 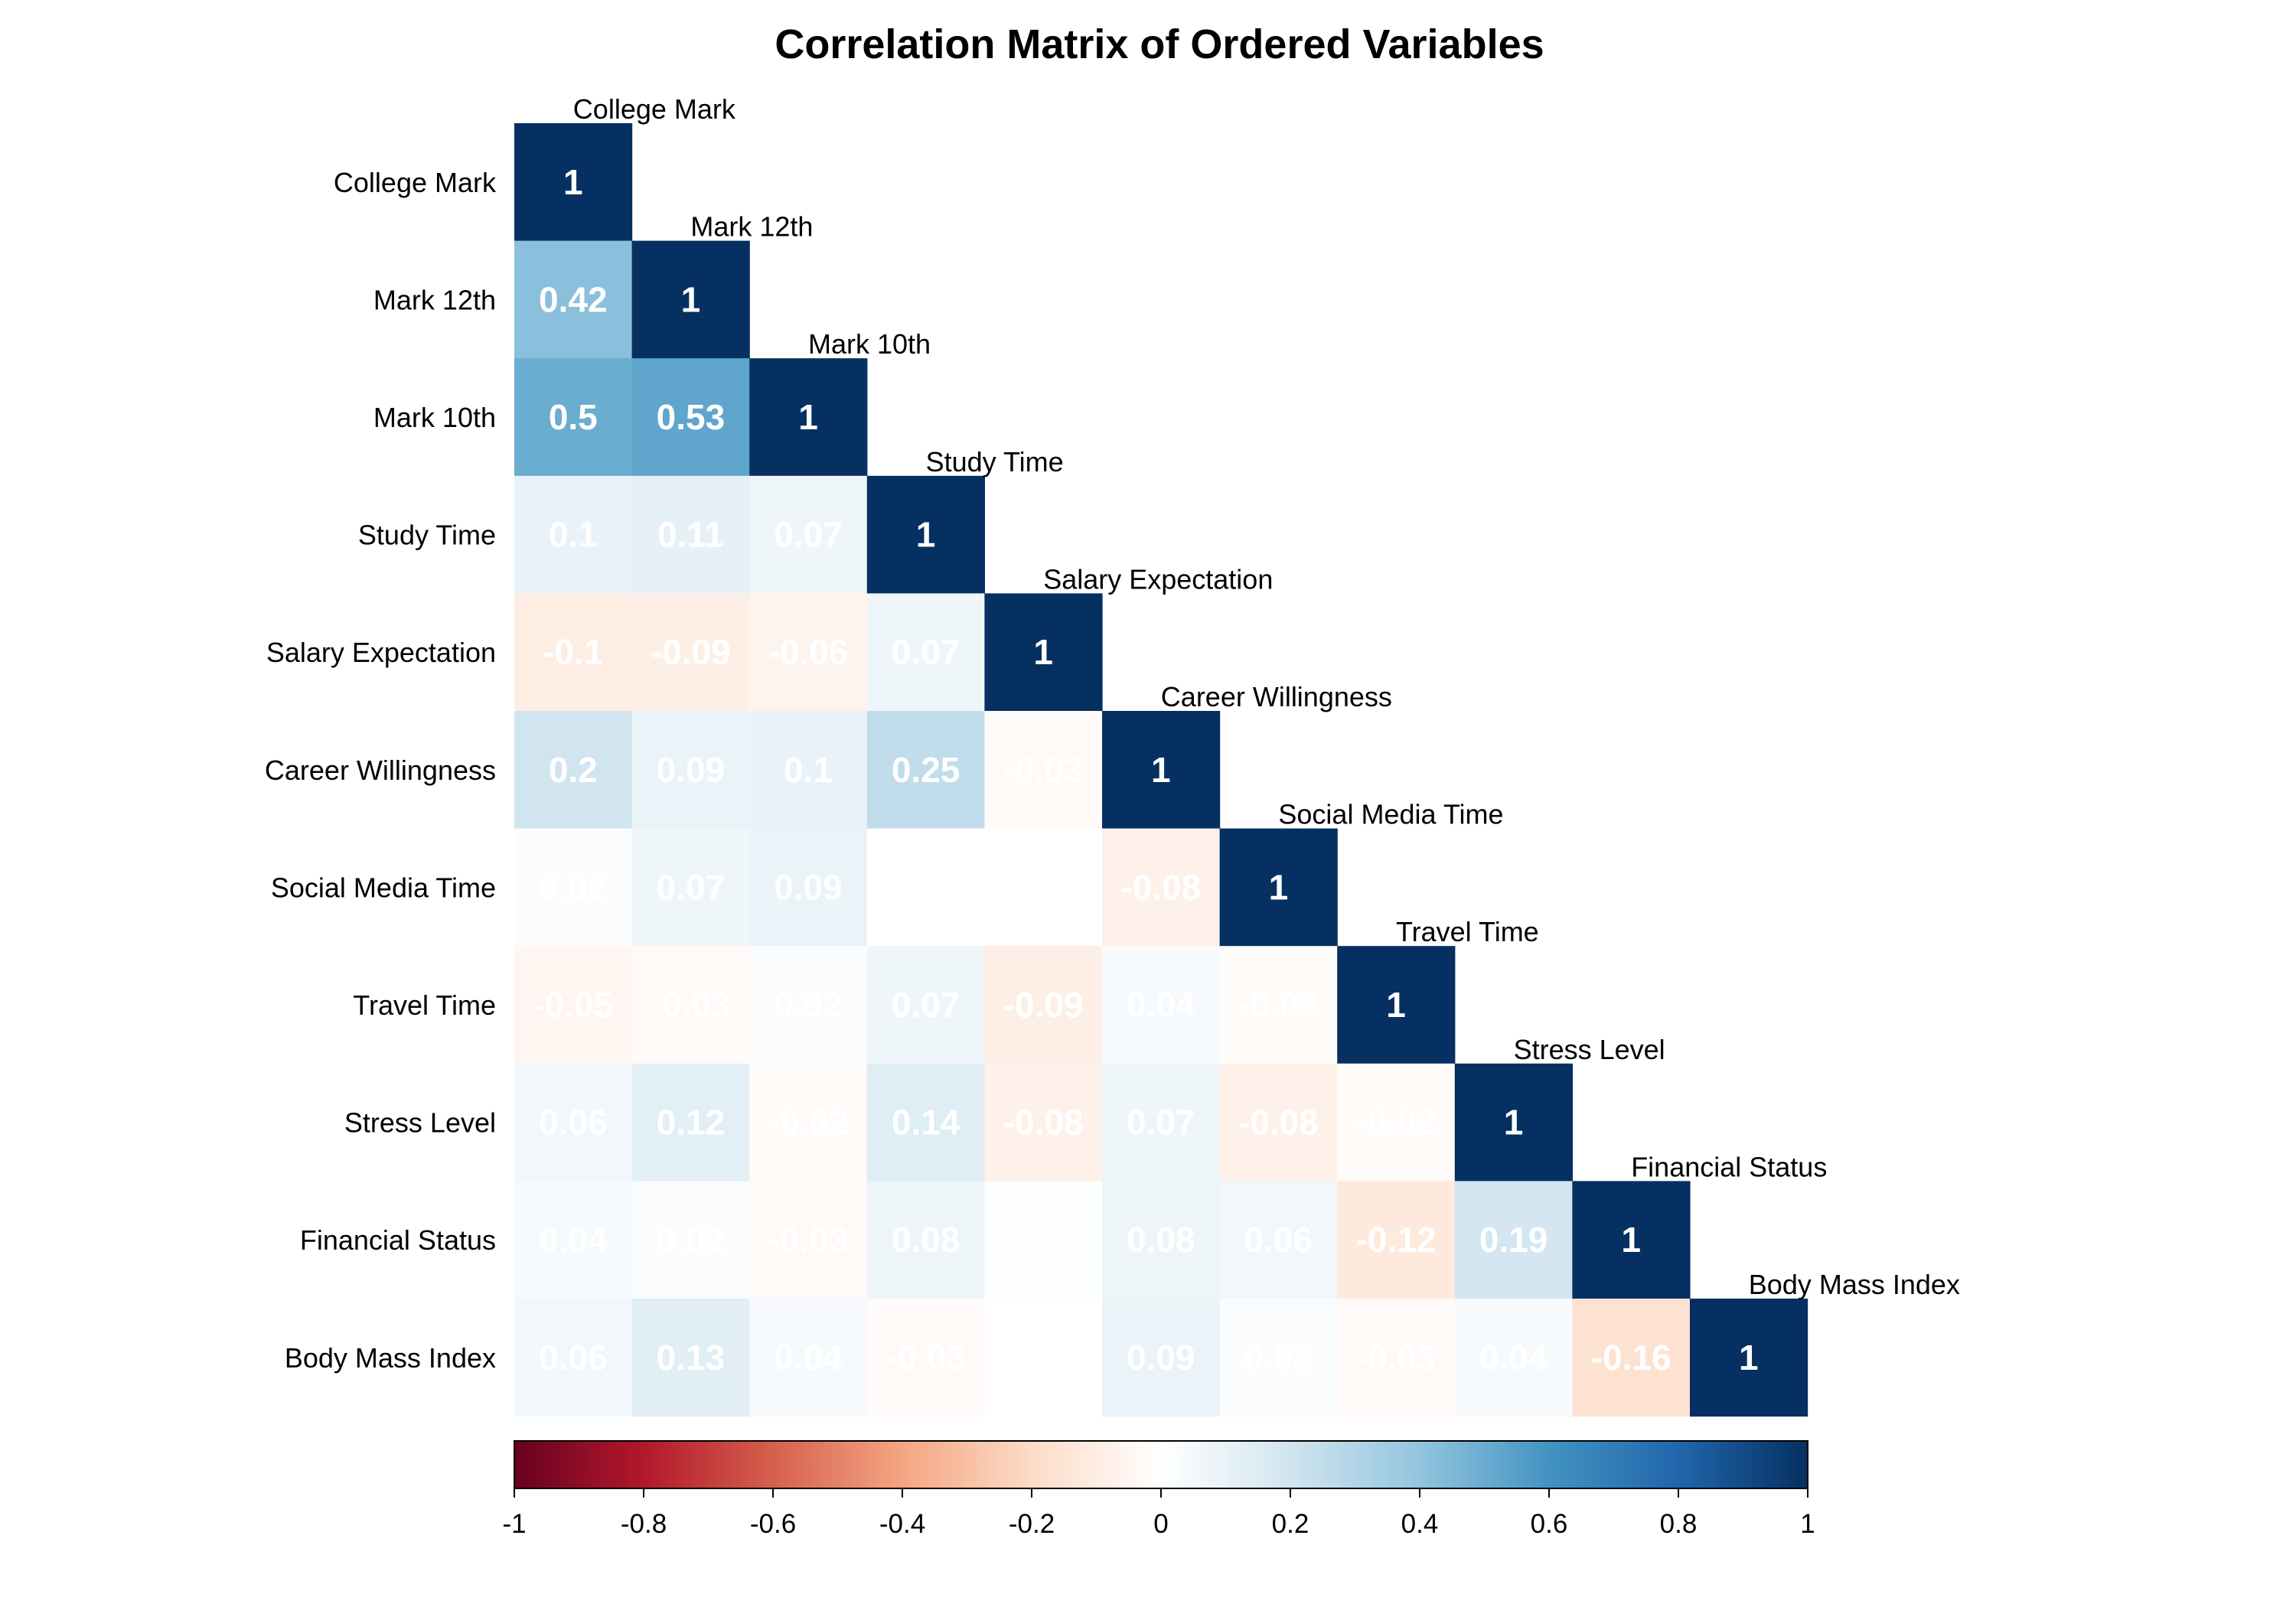 What do you see at coordinates (573, 1123) in the screenshot?
I see `heatmap-cell-stress-level-college-mark` at bounding box center [573, 1123].